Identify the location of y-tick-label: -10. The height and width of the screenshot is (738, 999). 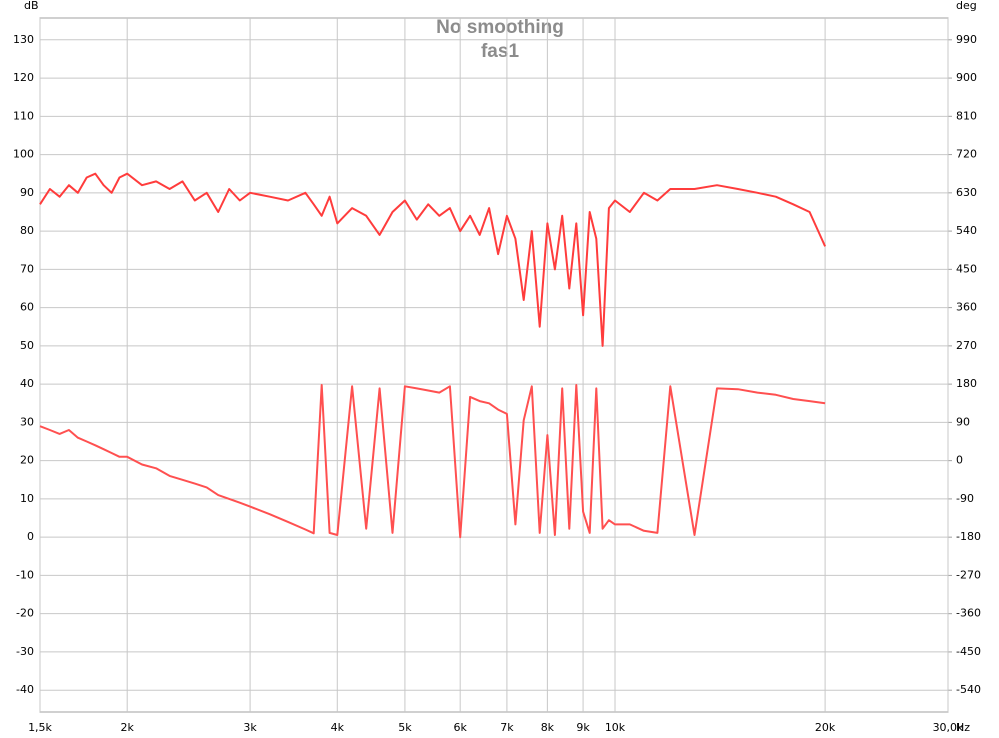
(25, 574).